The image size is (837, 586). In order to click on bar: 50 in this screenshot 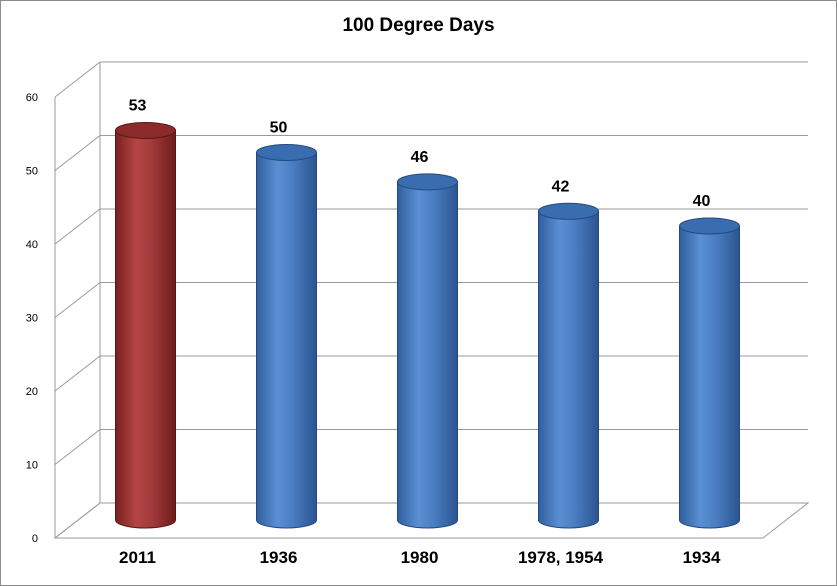, I will do `click(286, 324)`.